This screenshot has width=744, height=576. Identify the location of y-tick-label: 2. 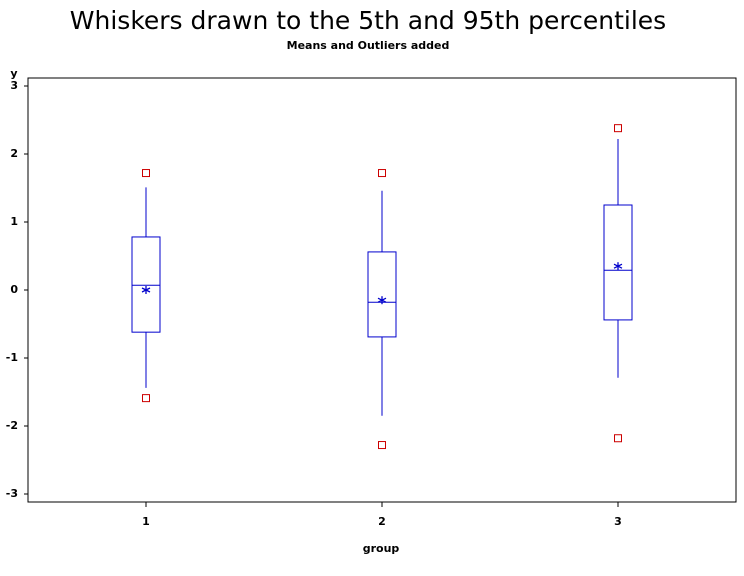
(14, 153).